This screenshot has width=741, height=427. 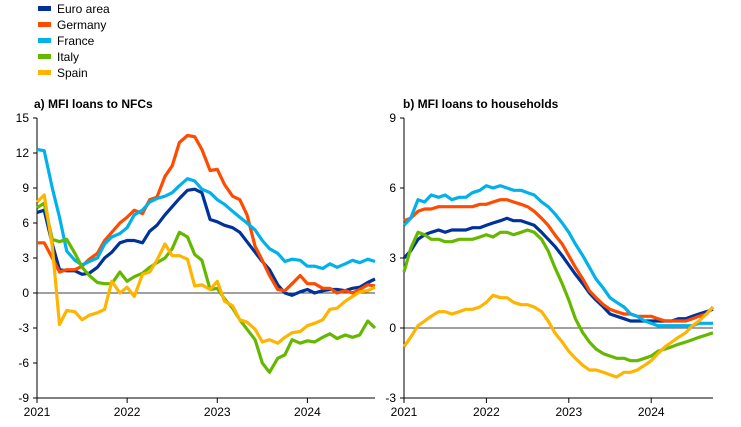 What do you see at coordinates (44, 40) in the screenshot?
I see `legend-swatch-france` at bounding box center [44, 40].